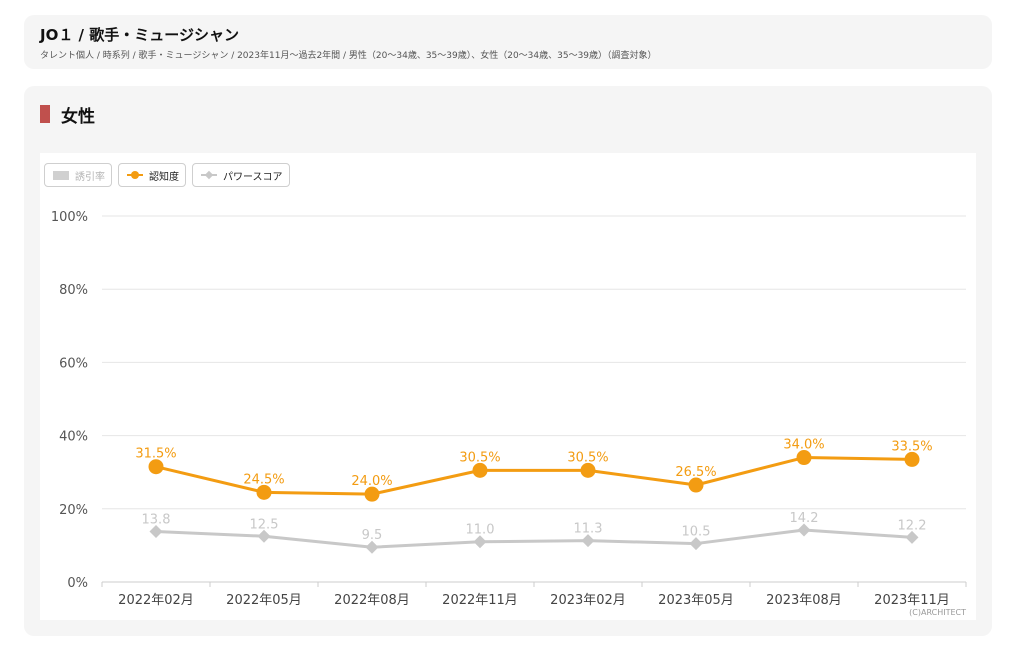 This screenshot has width=1024, height=653. I want to click on legend-toggle-power: パワースコア, so click(241, 175).